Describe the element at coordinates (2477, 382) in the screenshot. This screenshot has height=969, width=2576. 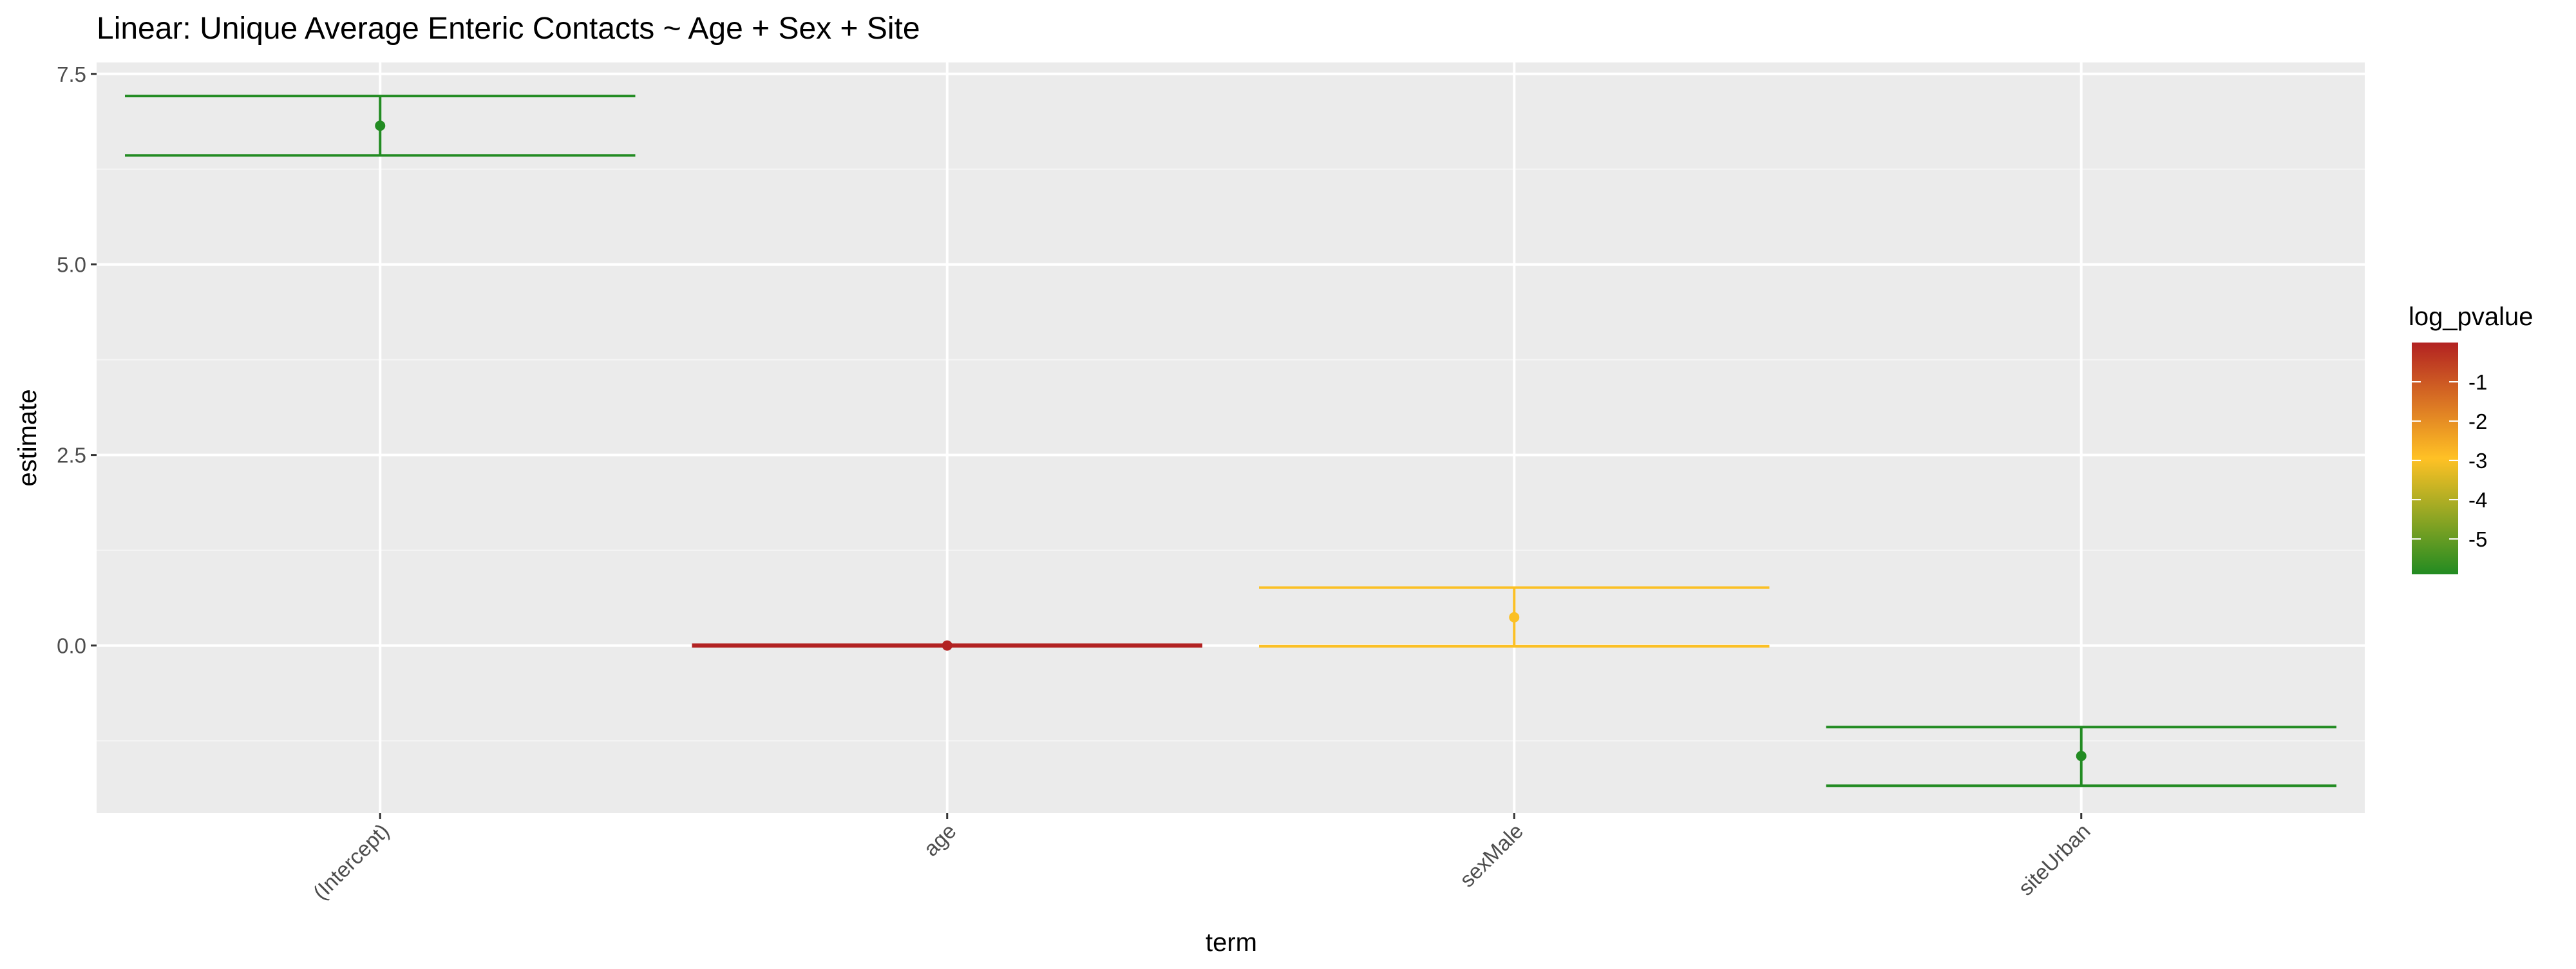
I see `legend-label: -1` at that location.